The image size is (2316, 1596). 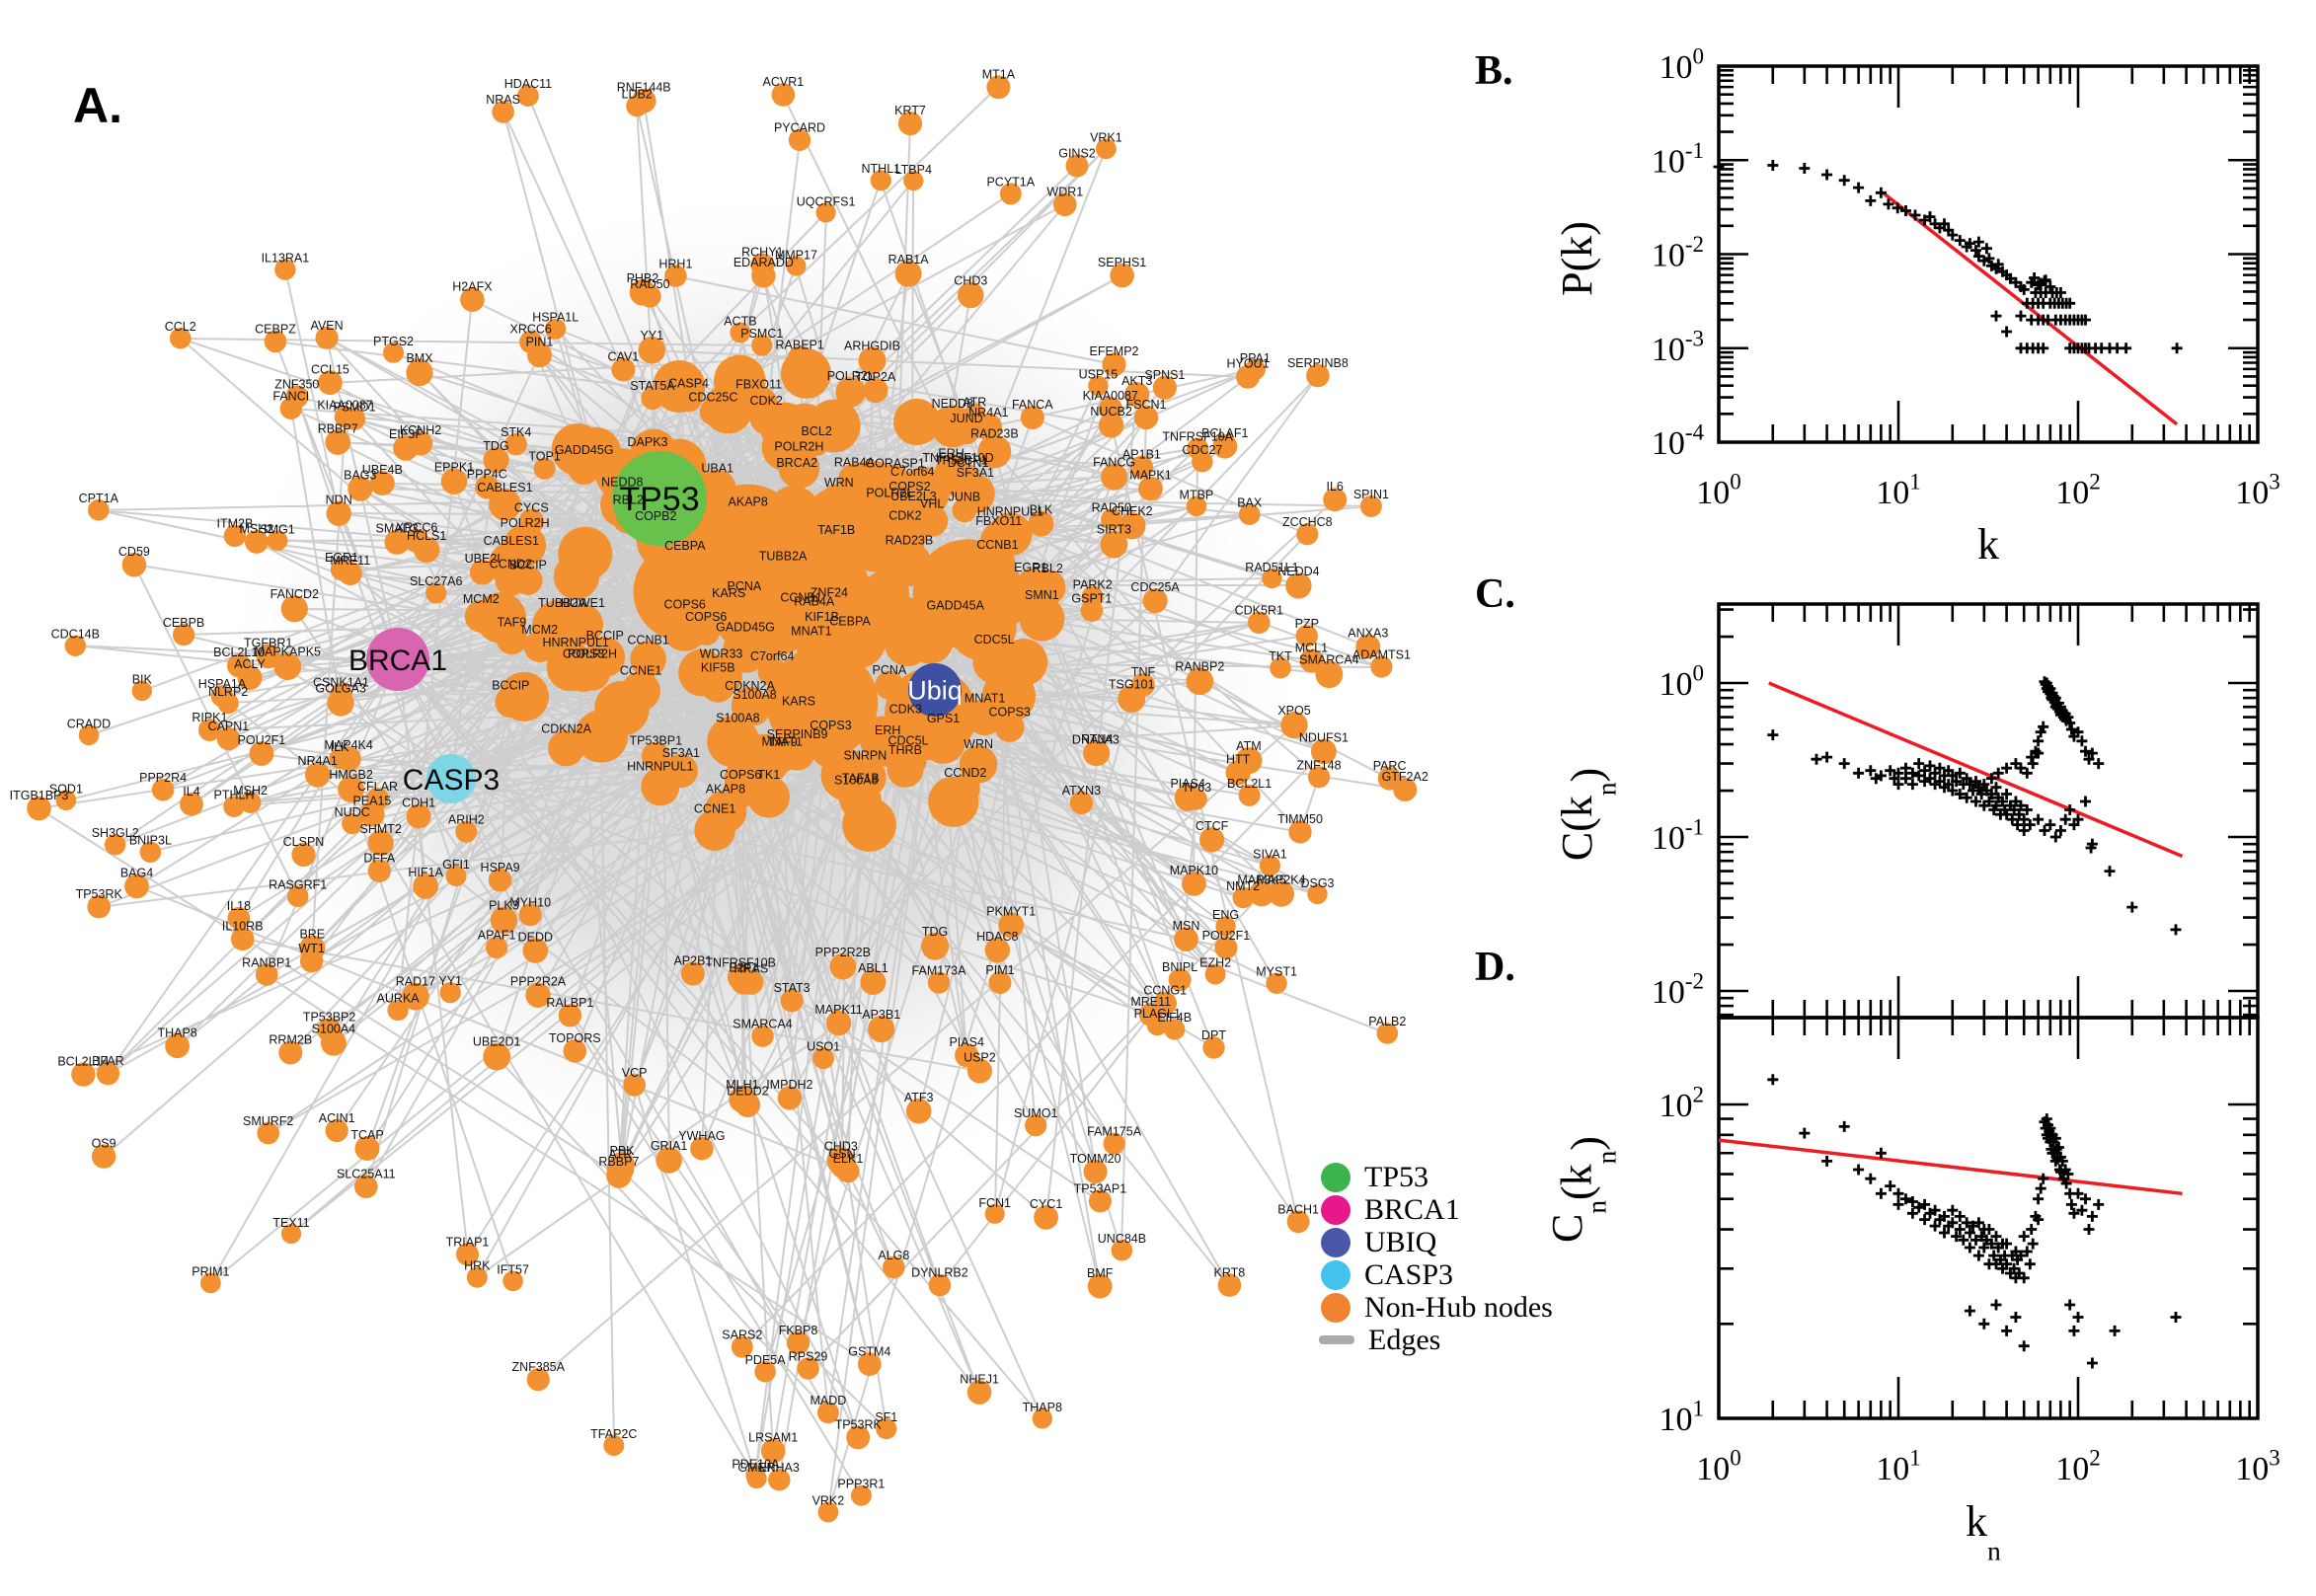 I want to click on network-node-label: HCLS1, so click(x=427, y=536).